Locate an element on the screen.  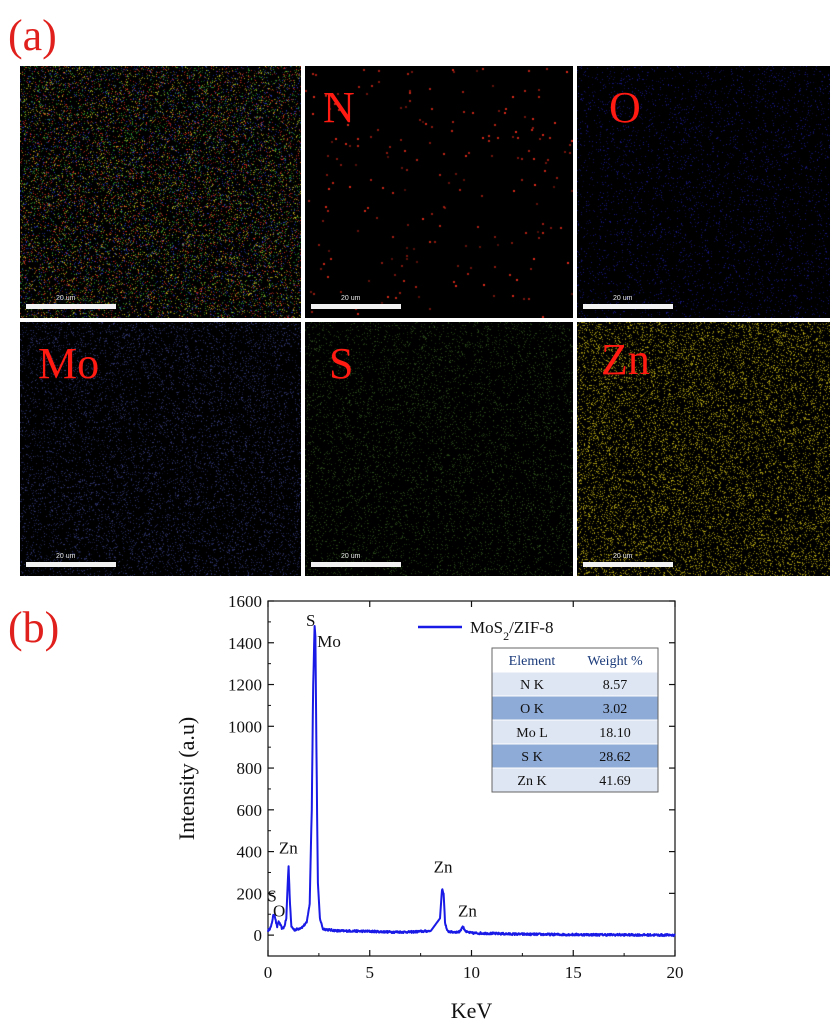
eds-map-n: N 20 um is located at coordinates (439, 192).